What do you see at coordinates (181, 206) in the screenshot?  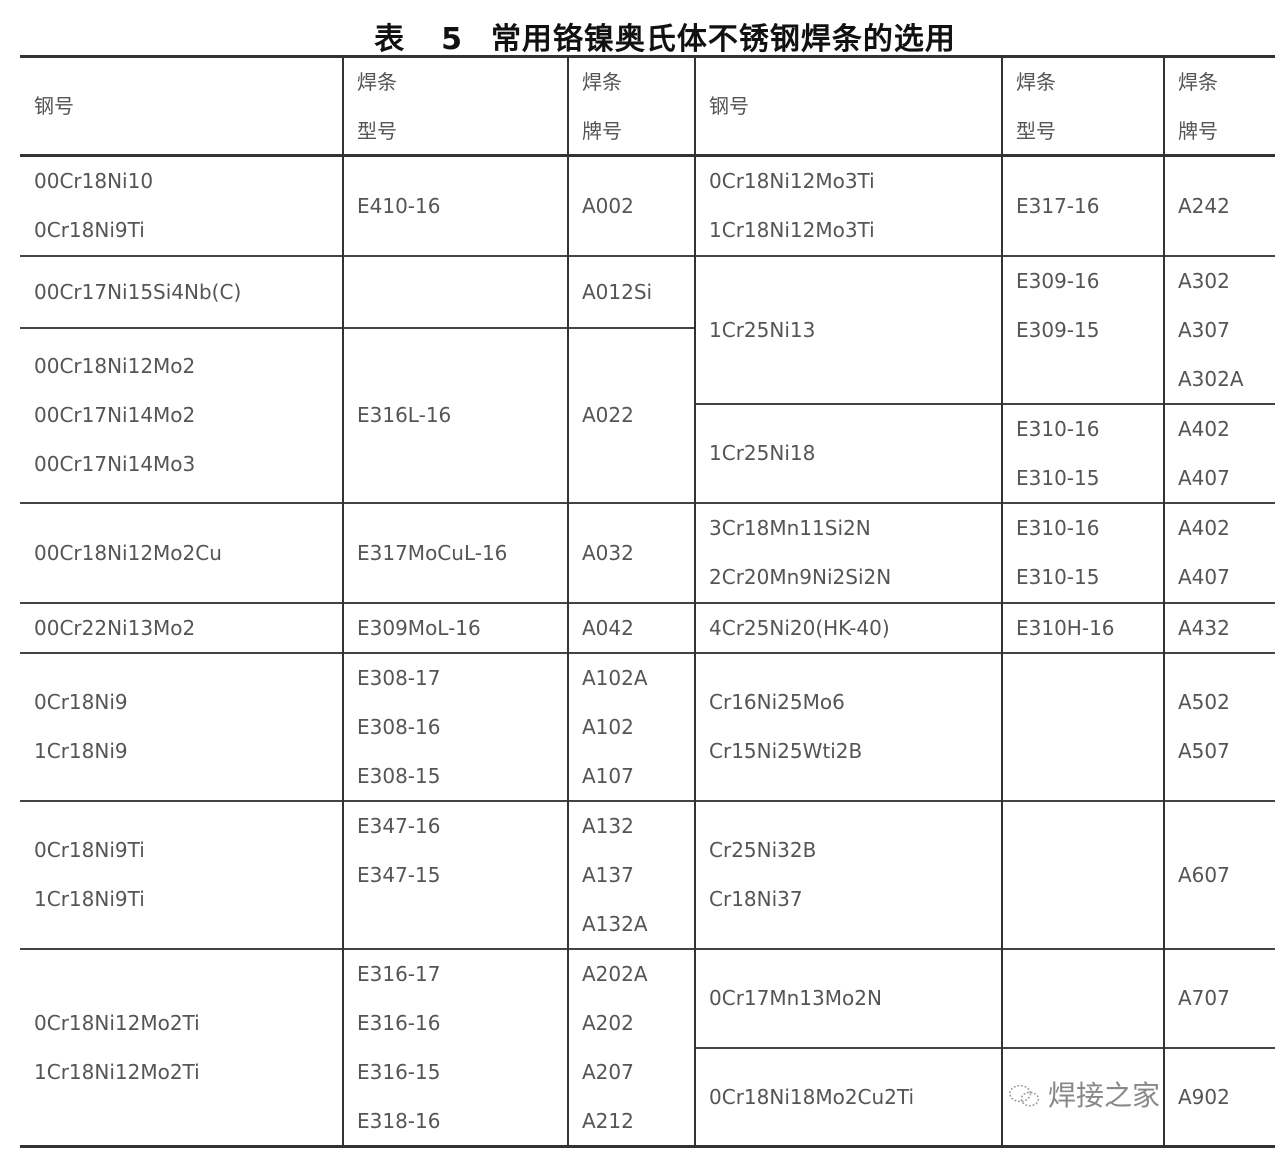 I see `cell-steel: 00Cr18Ni10 0Cr18Ni9Ti` at bounding box center [181, 206].